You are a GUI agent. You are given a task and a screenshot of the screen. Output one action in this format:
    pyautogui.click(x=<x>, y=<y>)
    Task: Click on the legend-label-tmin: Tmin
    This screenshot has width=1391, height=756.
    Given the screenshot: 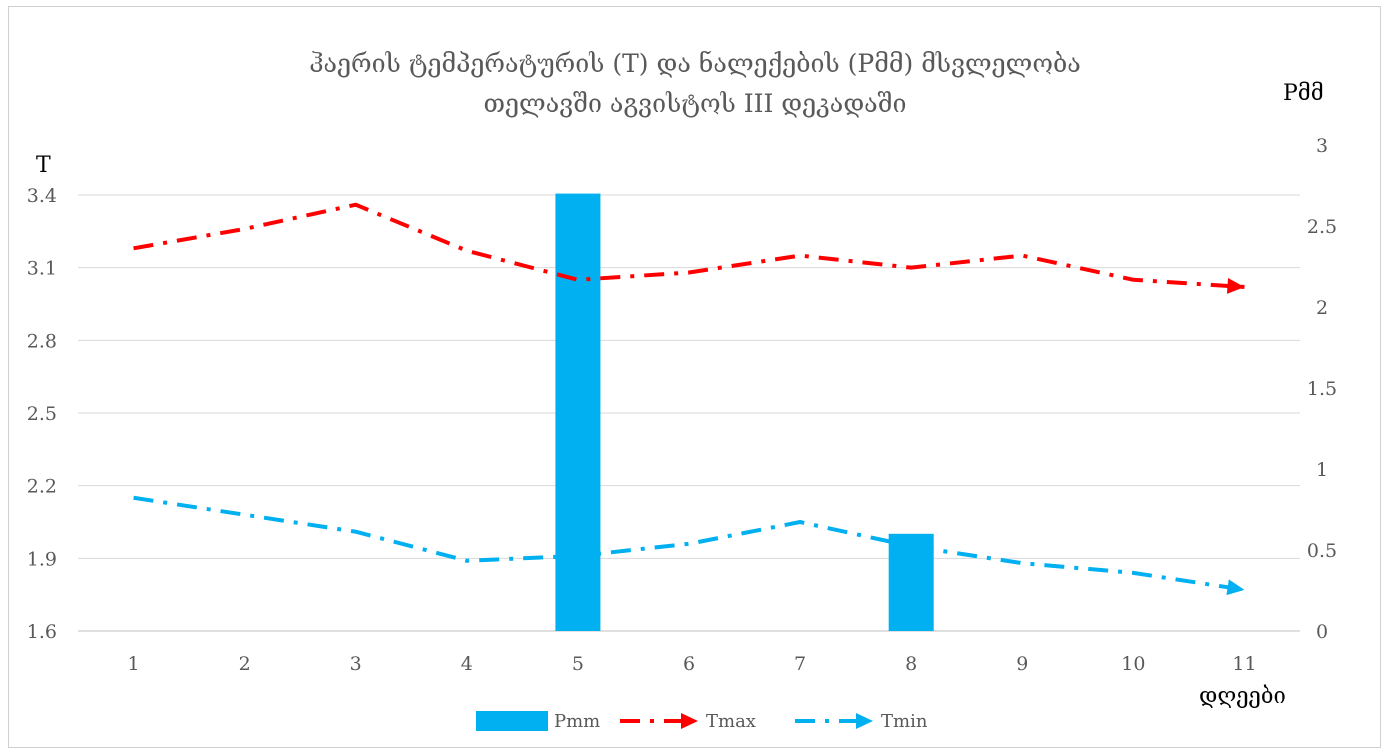 What is the action you would take?
    pyautogui.click(x=904, y=721)
    